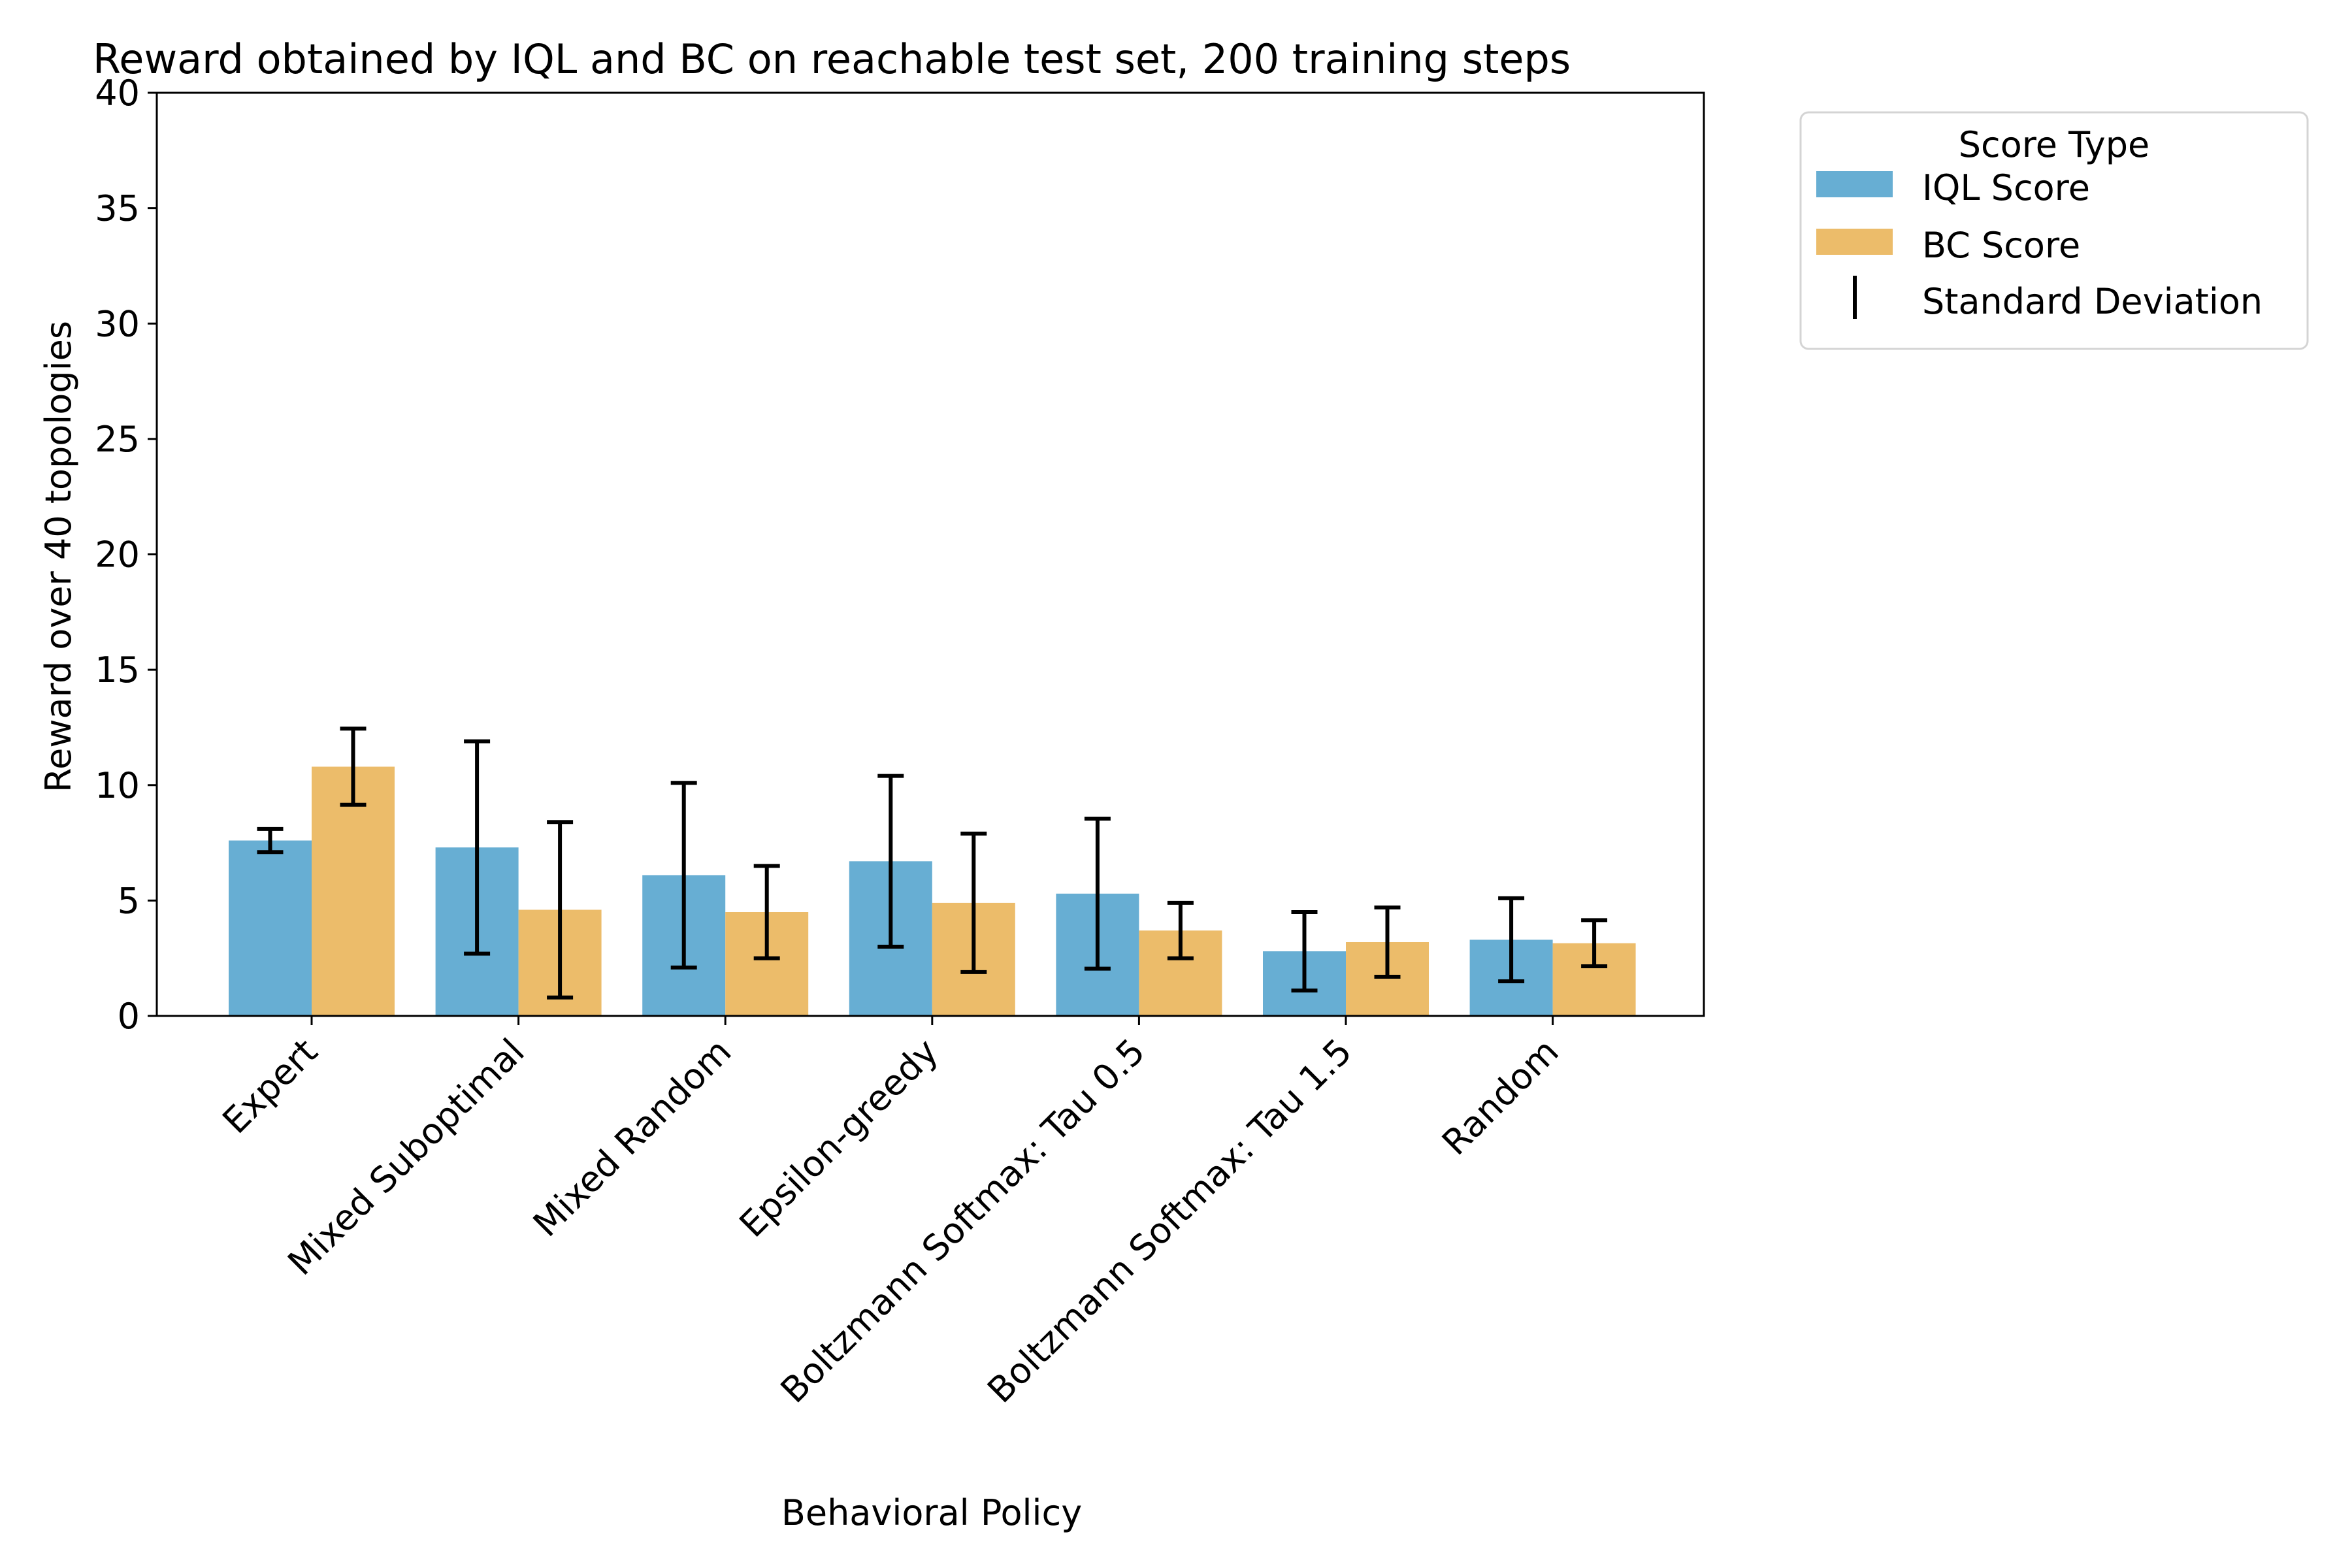 This screenshot has height=1568, width=2352. Describe the element at coordinates (1854, 184) in the screenshot. I see `legend-swatch-iql` at that location.